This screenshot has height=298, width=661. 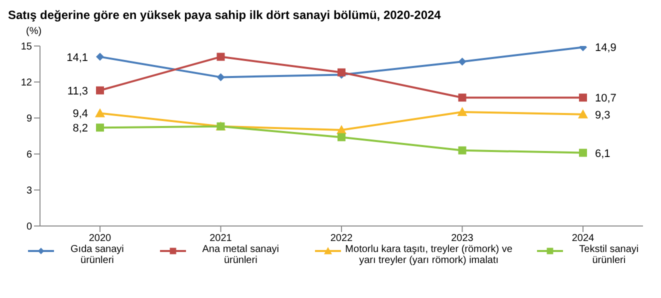 I want to click on x-tick-label: 2020, so click(x=100, y=238).